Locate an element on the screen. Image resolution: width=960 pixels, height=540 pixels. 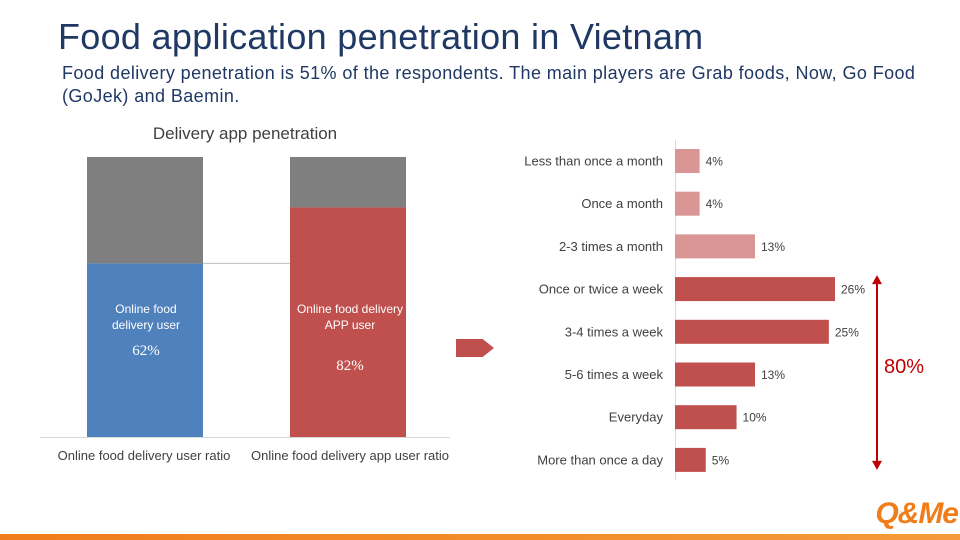
frequency-category-label-1: Once a month is located at coordinates (622, 203).